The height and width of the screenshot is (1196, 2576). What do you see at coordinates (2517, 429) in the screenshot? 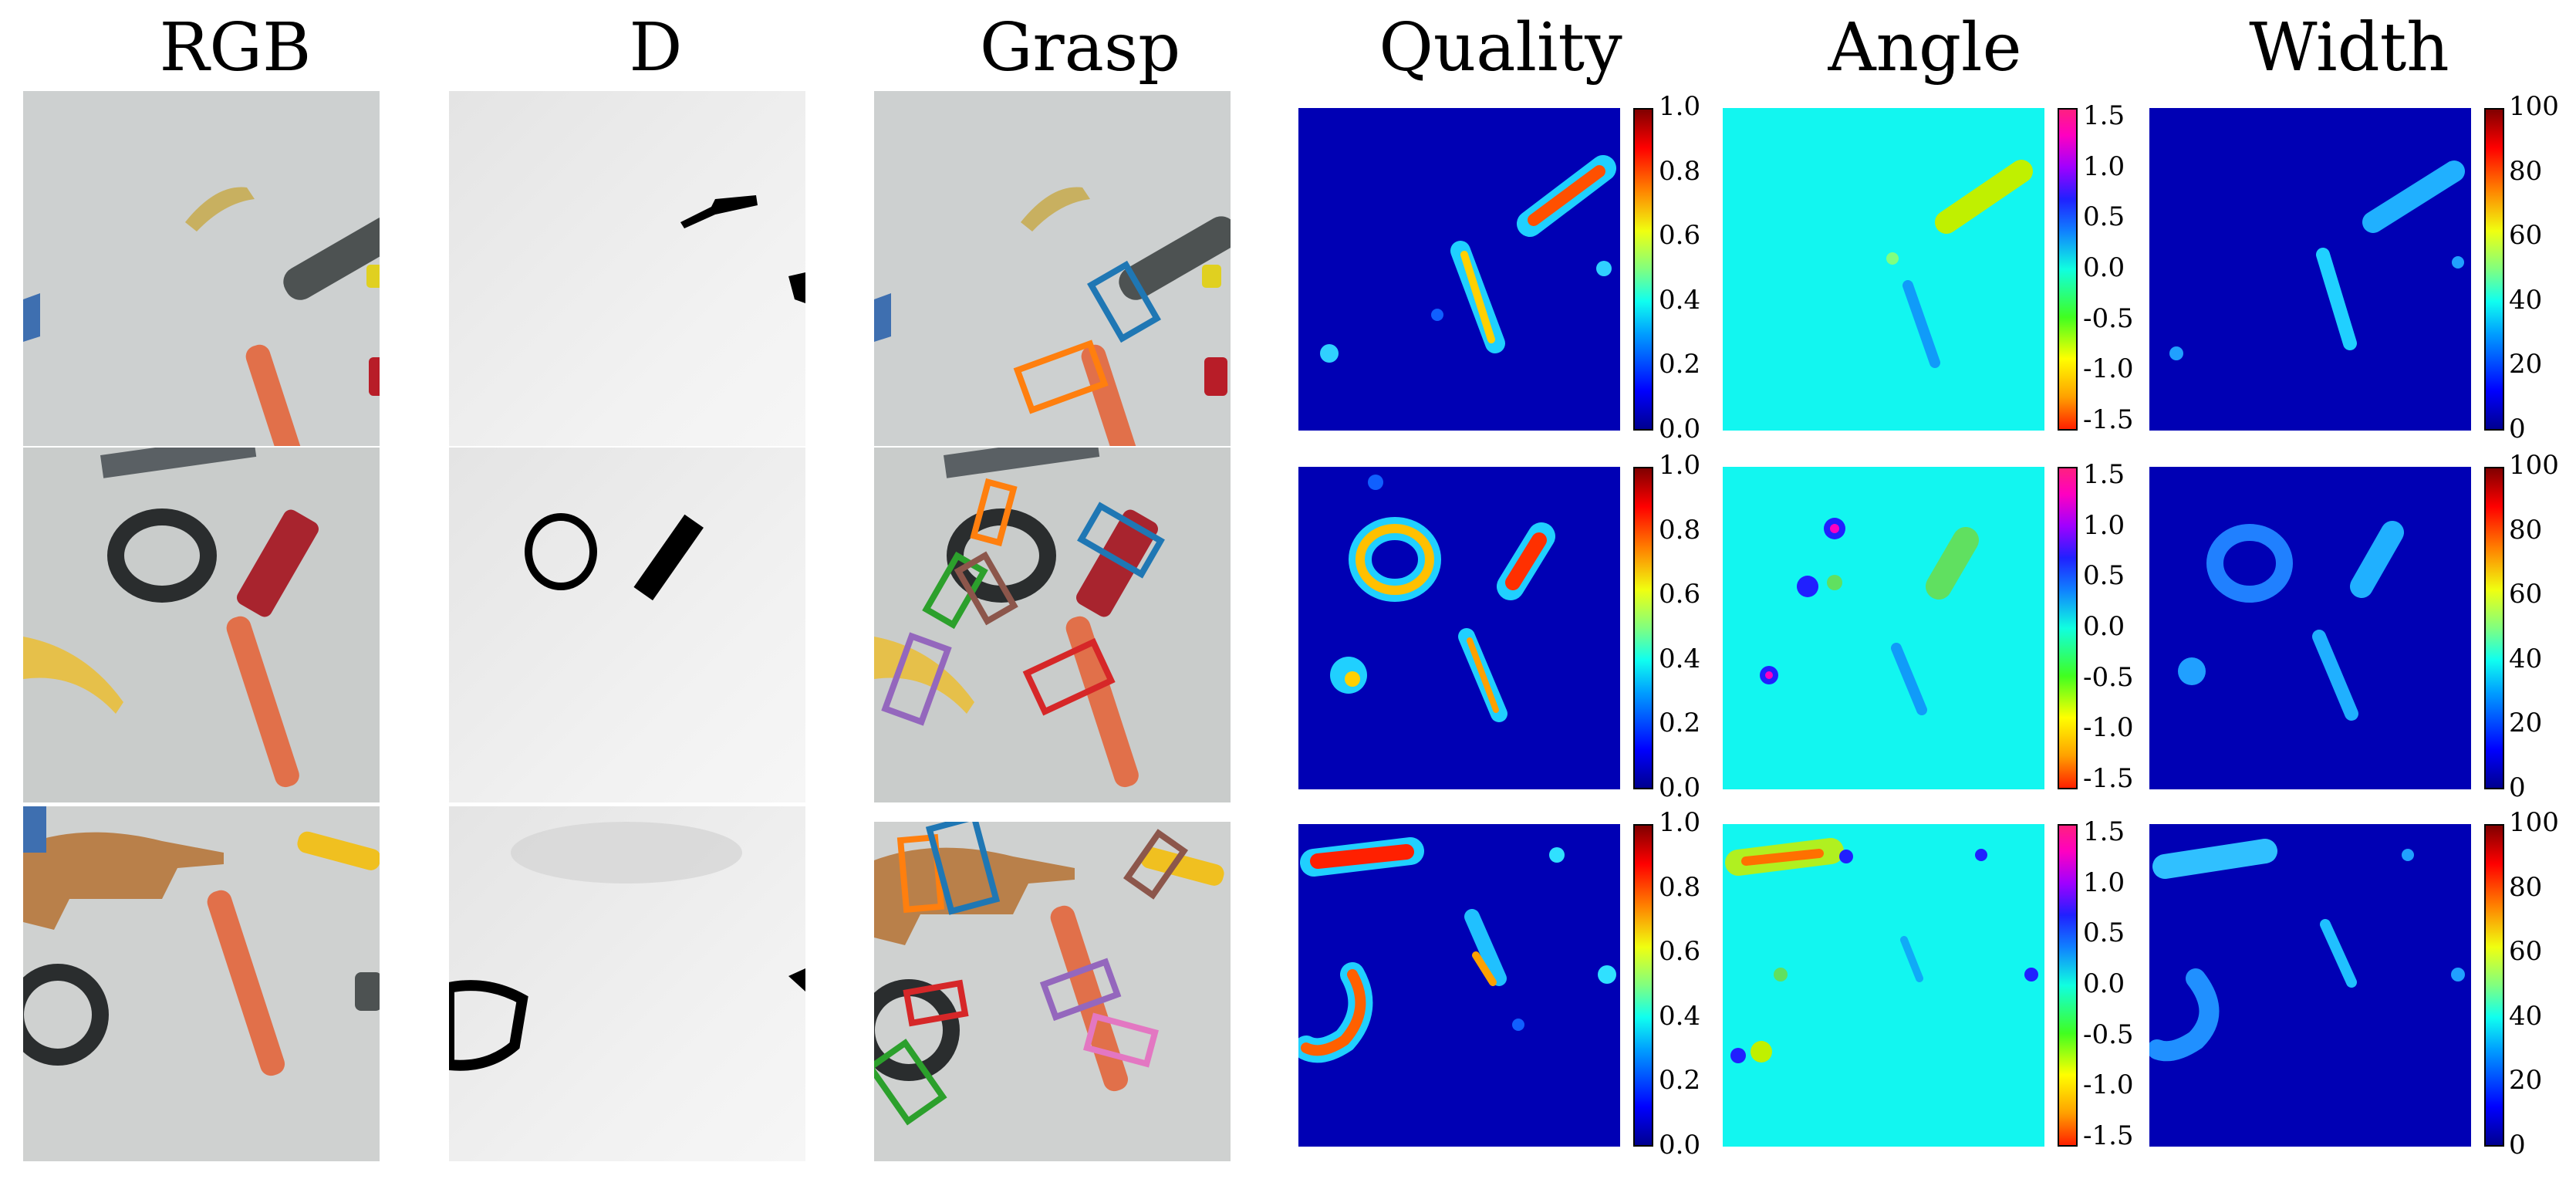
I see `width-tick-label-row-1: 0` at bounding box center [2517, 429].